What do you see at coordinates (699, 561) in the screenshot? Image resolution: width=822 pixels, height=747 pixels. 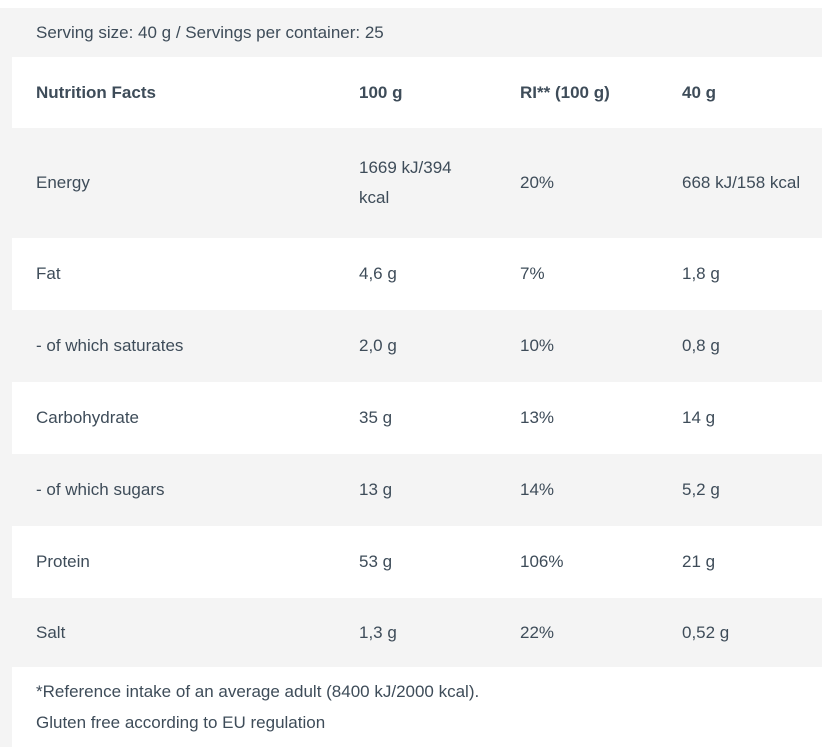 I see `row-protein-40g: 21 g` at bounding box center [699, 561].